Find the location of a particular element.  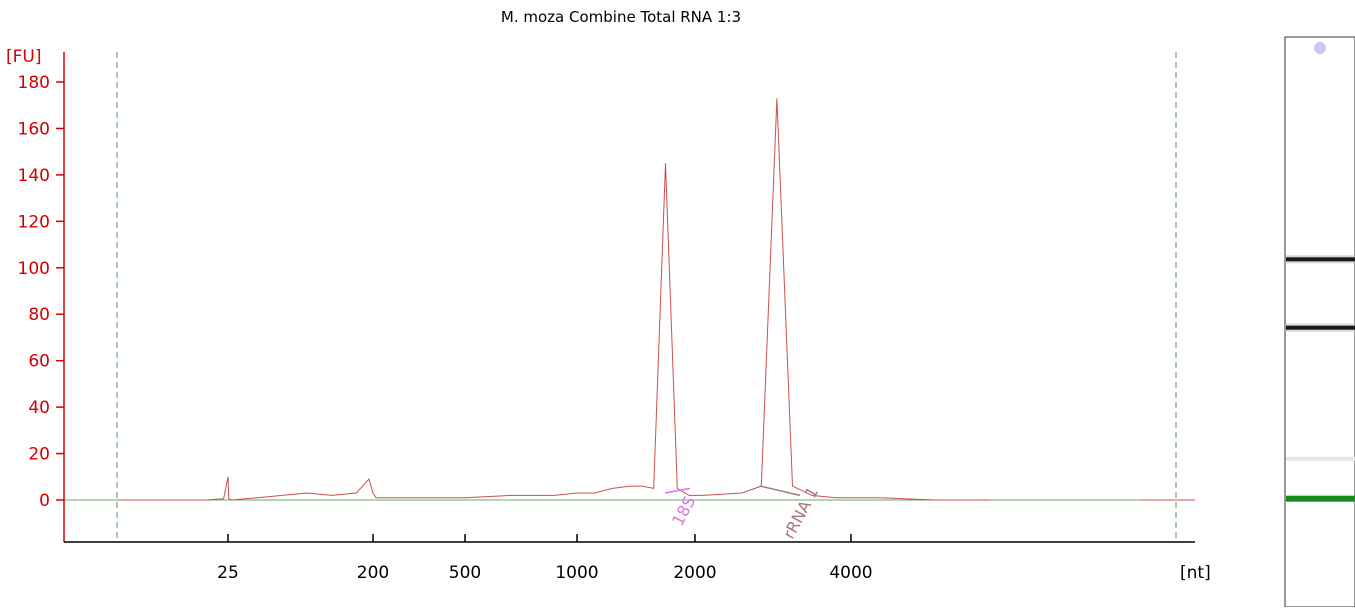

y-tick-label: 160 is located at coordinates (34, 129).